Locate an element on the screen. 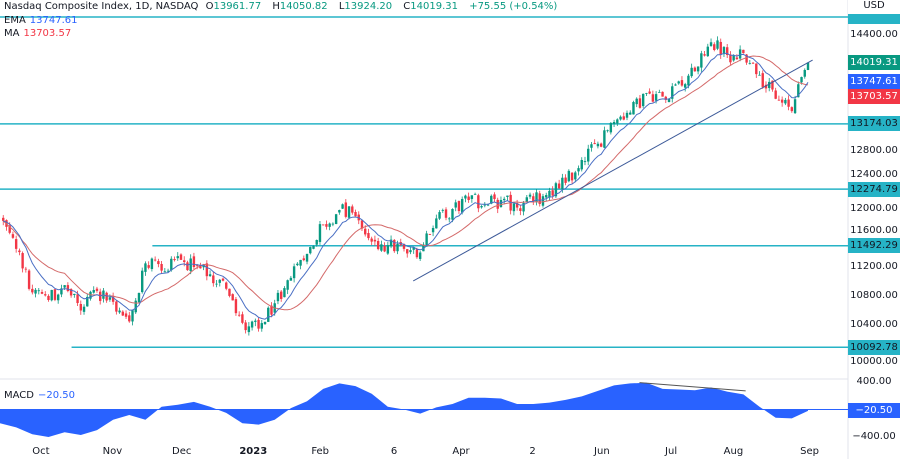  ema-legend: EMA 13747.61 is located at coordinates (43, 20).